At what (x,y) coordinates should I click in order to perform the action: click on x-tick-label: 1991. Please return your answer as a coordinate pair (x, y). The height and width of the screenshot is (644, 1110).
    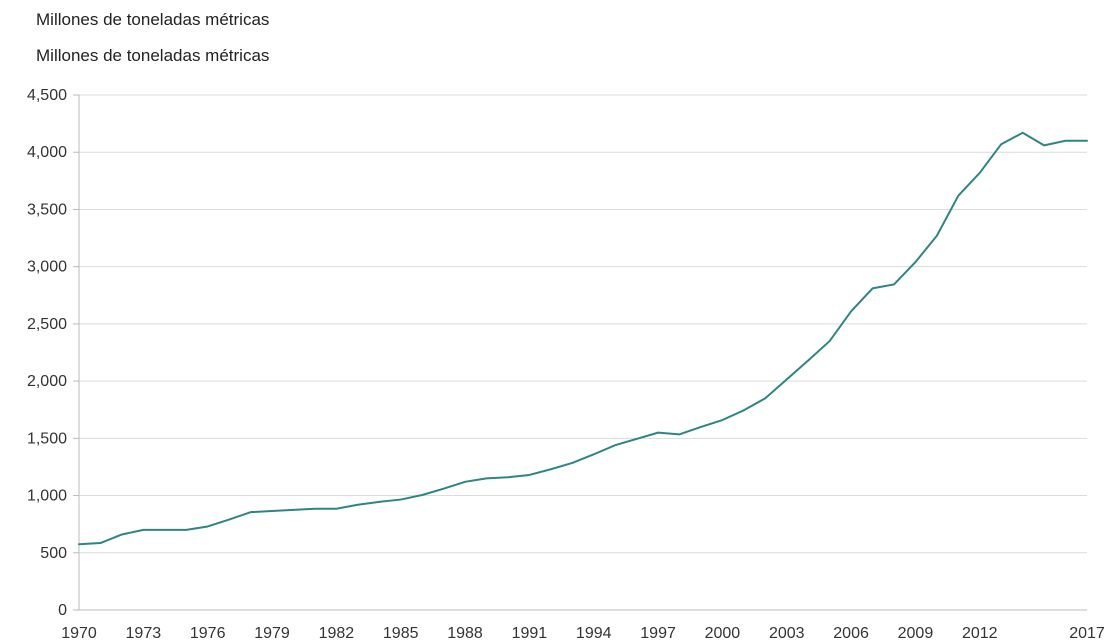
    Looking at the image, I should click on (530, 633).